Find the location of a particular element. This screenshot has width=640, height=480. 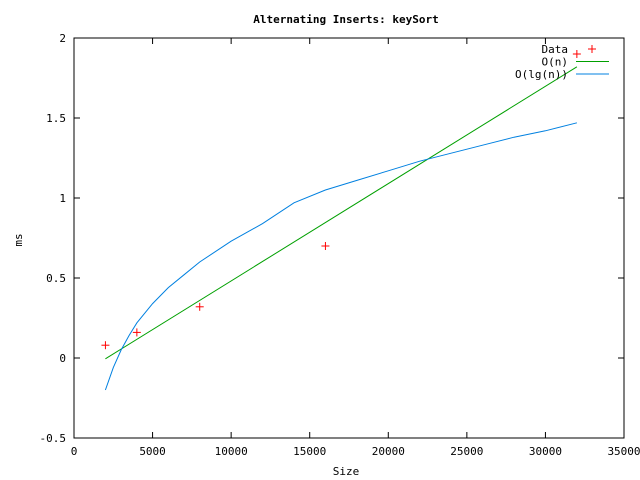

legend-marker is located at coordinates (592, 49).